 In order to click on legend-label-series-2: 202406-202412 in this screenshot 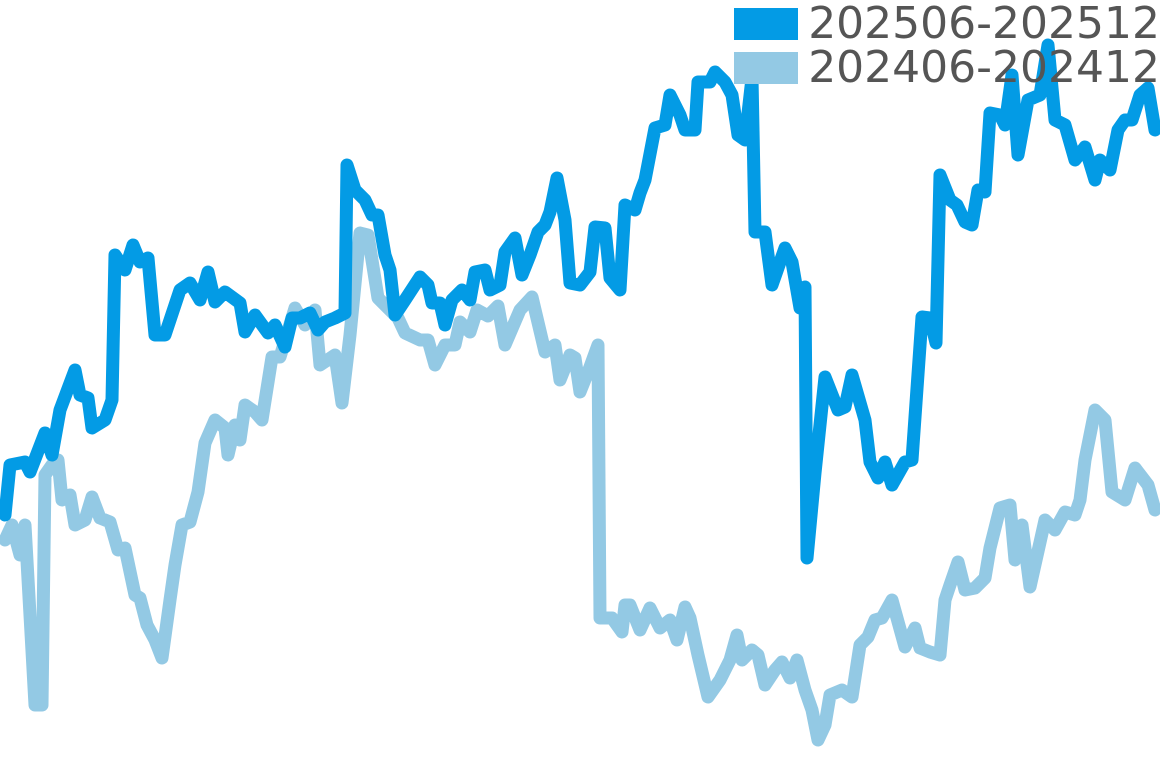, I will do `click(984, 67)`.